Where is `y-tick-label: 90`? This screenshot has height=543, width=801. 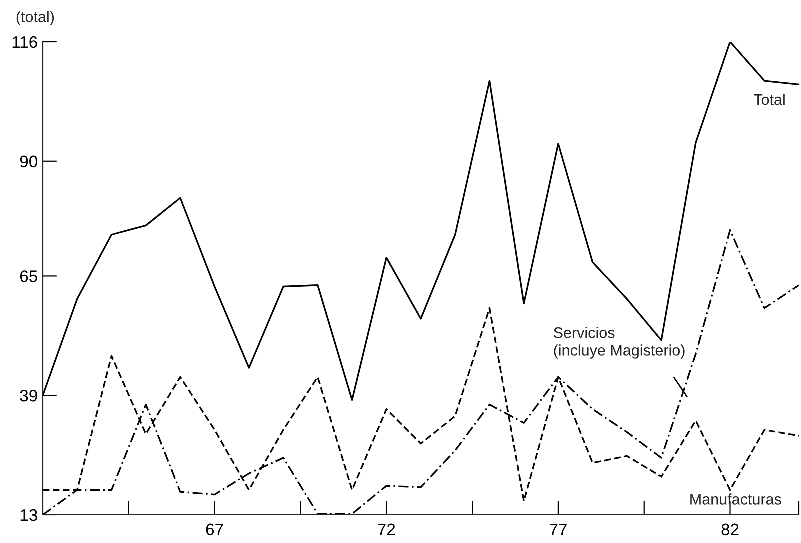
y-tick-label: 90 is located at coordinates (29, 162).